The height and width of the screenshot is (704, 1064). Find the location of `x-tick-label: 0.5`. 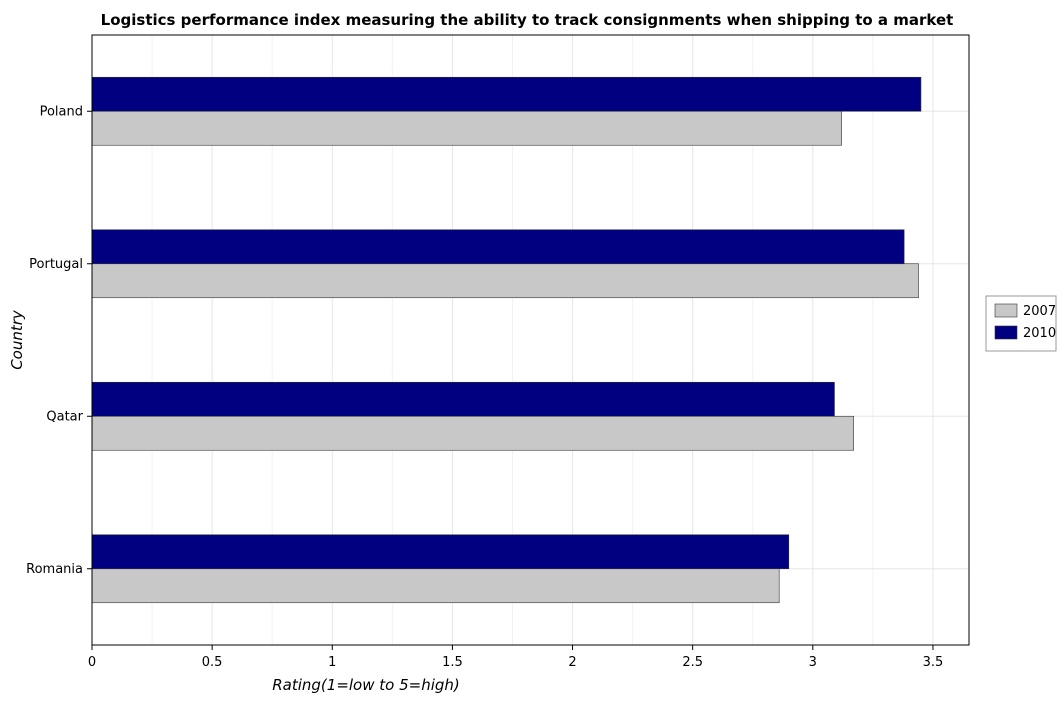

x-tick-label: 0.5 is located at coordinates (212, 662).